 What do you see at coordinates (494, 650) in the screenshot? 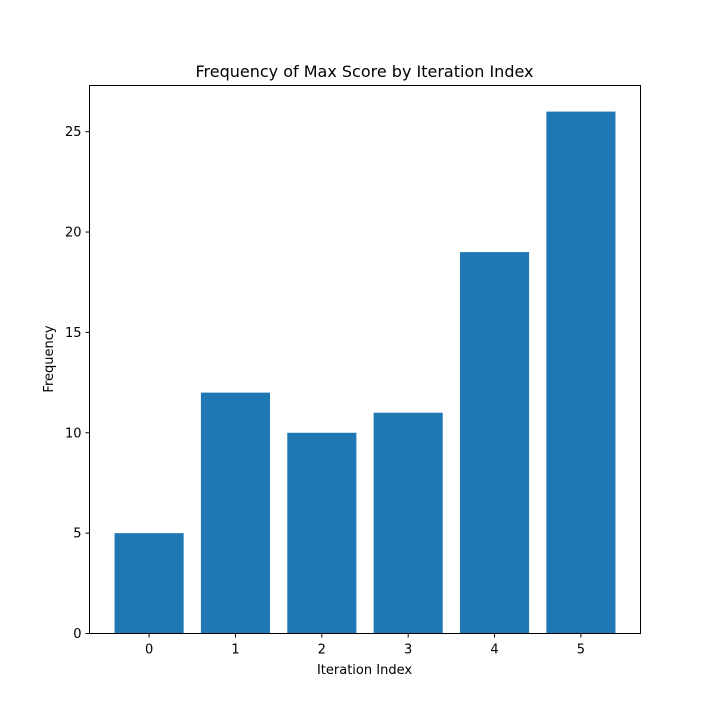
I see `x-tick-label: 4` at bounding box center [494, 650].